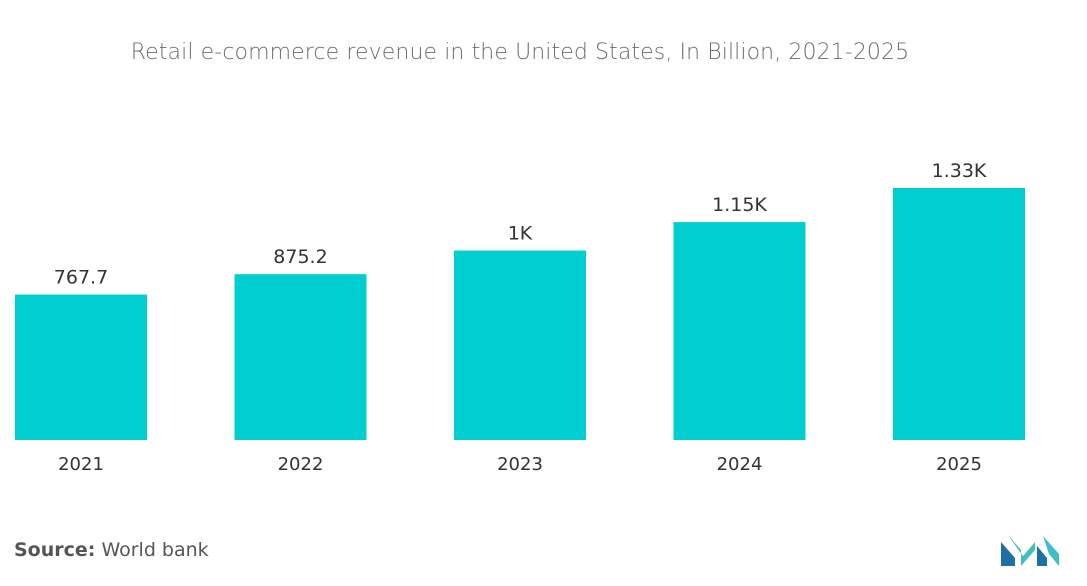  What do you see at coordinates (959, 171) in the screenshot?
I see `data-label-2025: 1.33K` at bounding box center [959, 171].